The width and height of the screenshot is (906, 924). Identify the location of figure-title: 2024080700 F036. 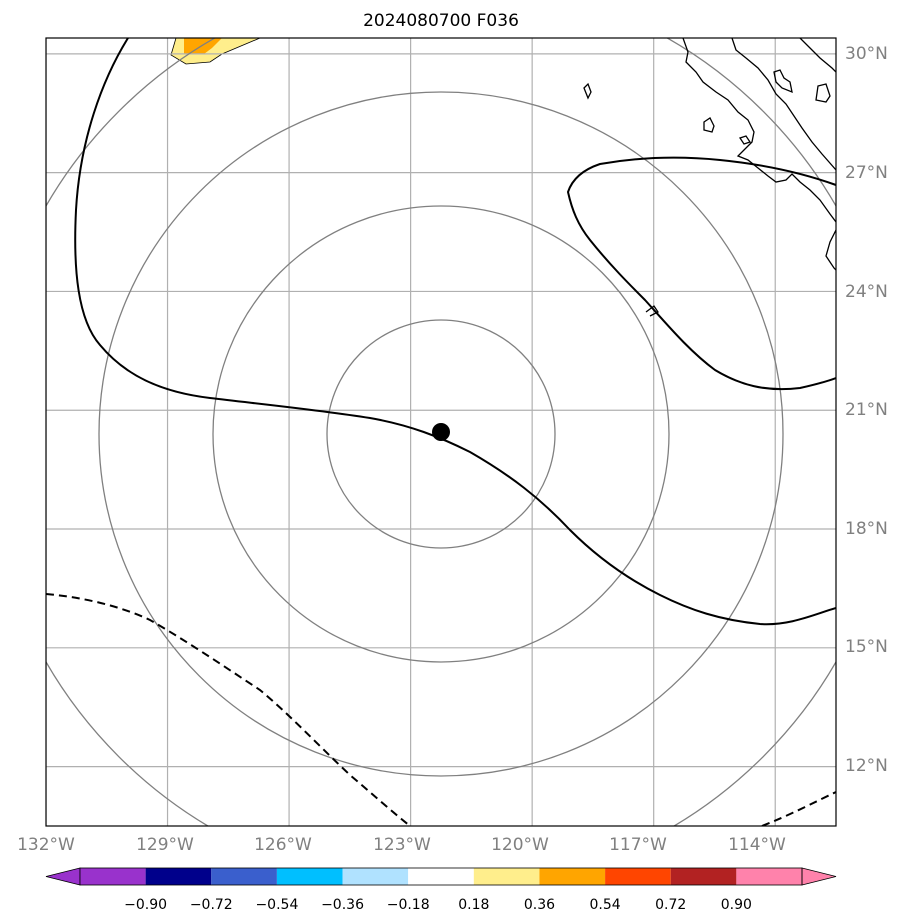
(441, 21).